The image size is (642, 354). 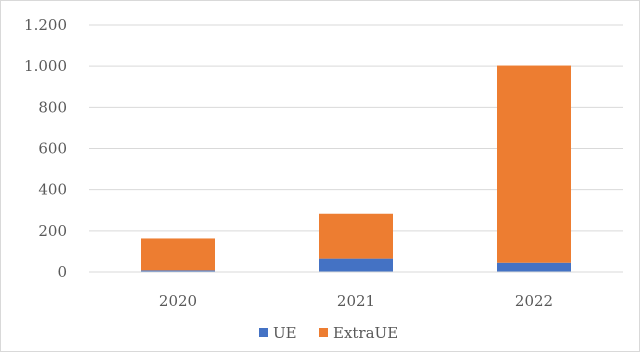 I want to click on bar-ue-2020, so click(x=178, y=271).